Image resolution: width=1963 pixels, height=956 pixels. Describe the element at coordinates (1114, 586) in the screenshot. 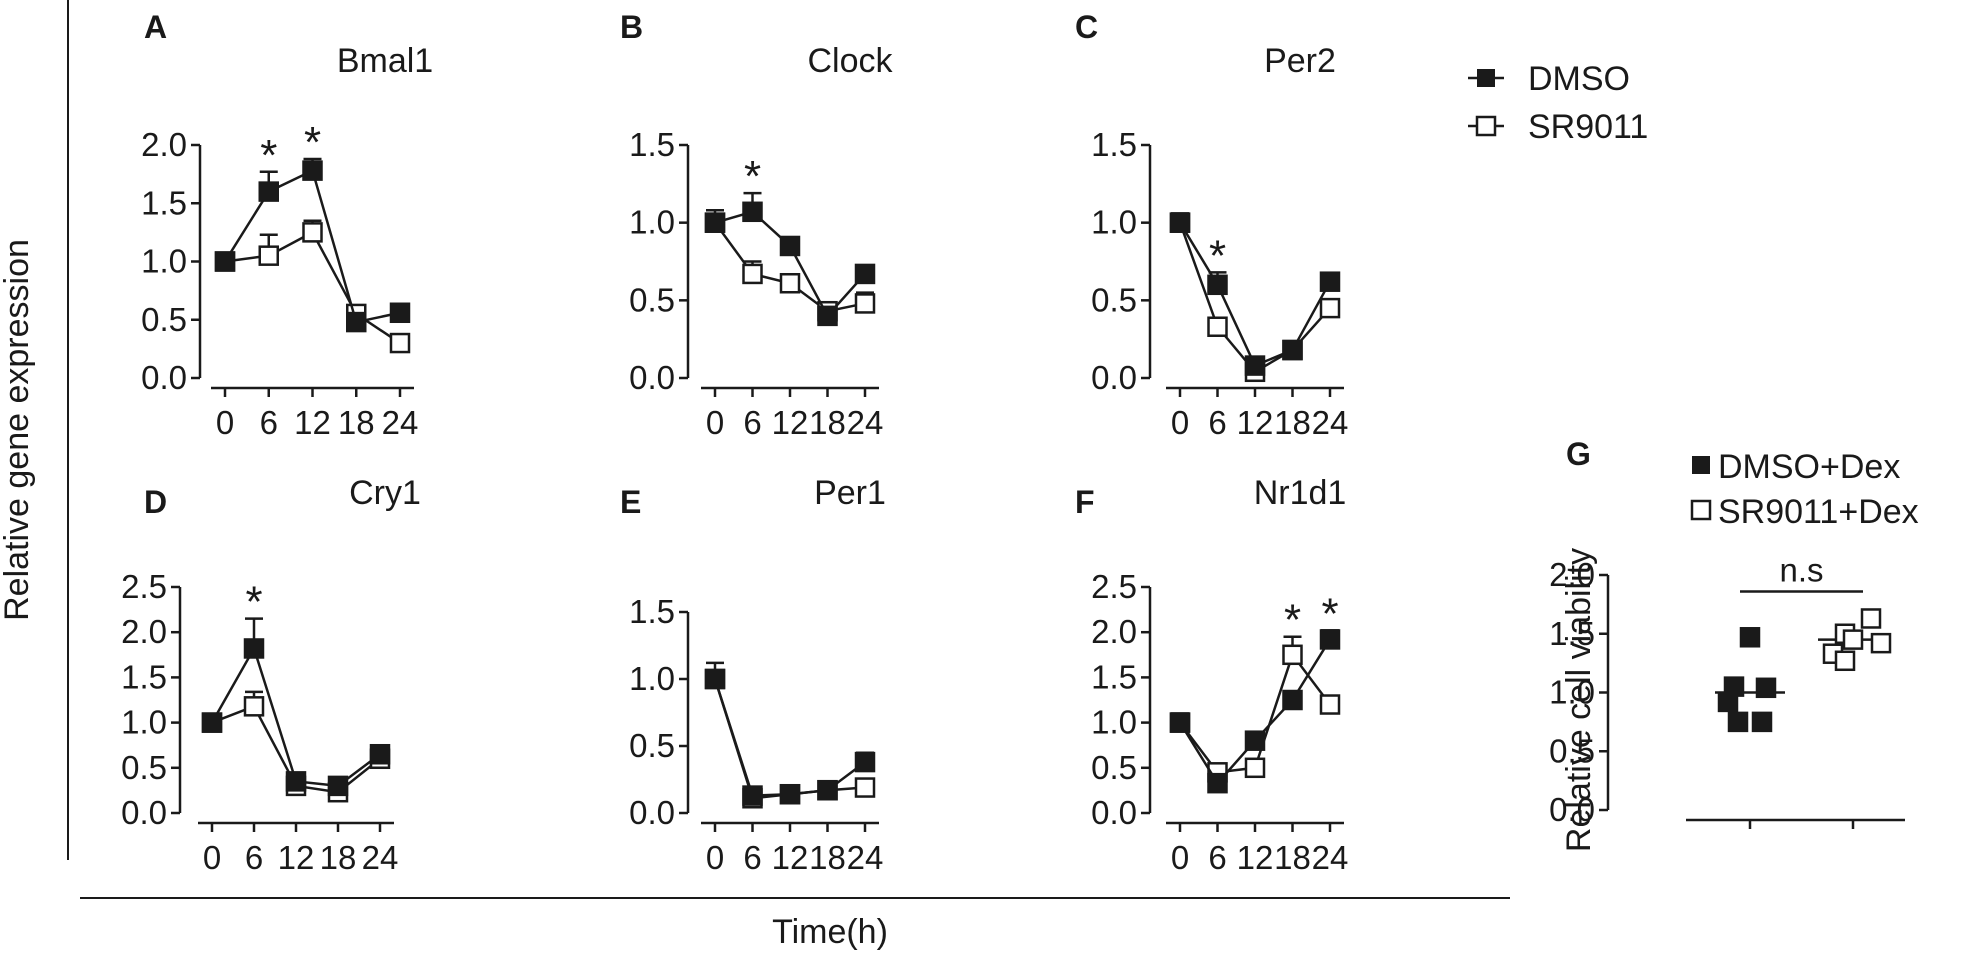

I see `y-tick-label: 2.5` at that location.